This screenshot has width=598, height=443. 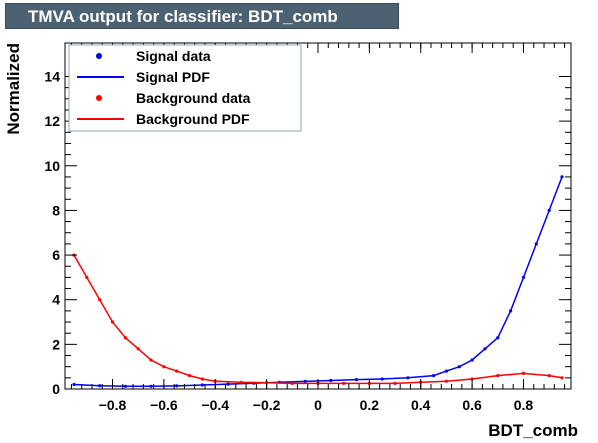 What do you see at coordinates (370, 405) in the screenshot?
I see `x-tick-label: 0.2` at bounding box center [370, 405].